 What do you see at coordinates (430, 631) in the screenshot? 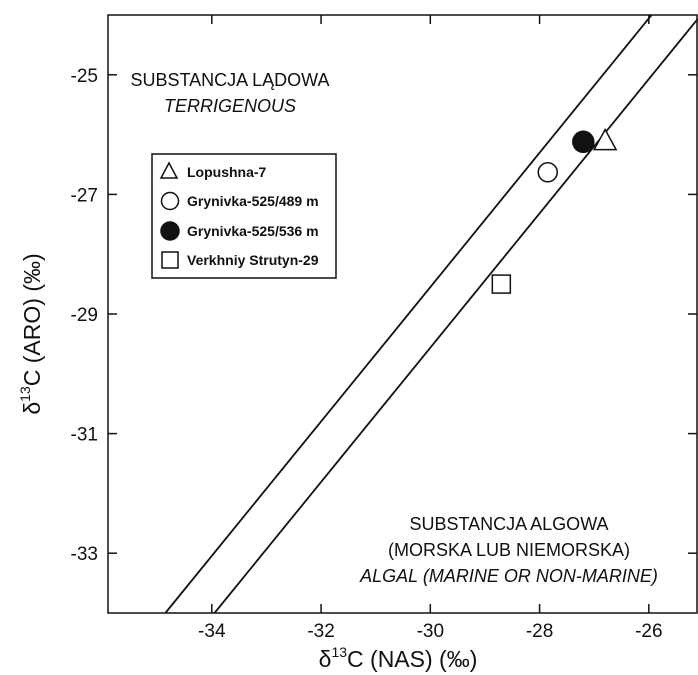
I see `x-tick-label-2: -30` at bounding box center [430, 631].